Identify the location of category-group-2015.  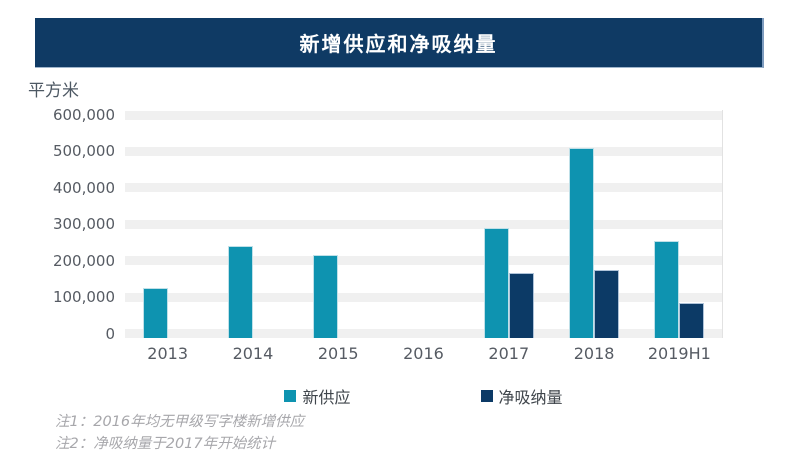
(338, 224).